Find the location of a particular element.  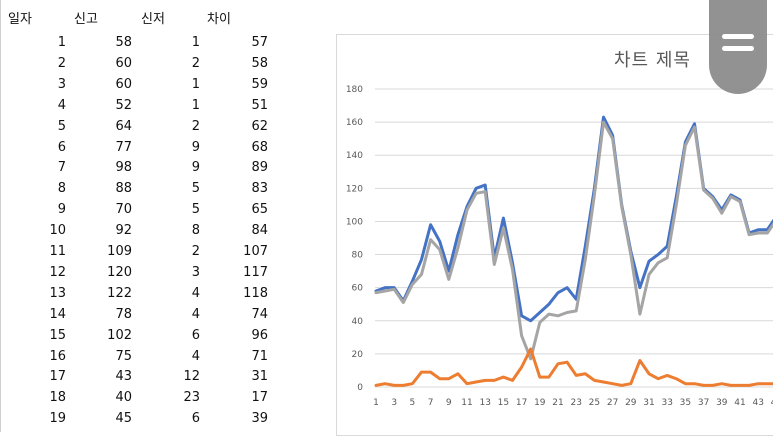

cell-col-a: 40 is located at coordinates (123, 398).